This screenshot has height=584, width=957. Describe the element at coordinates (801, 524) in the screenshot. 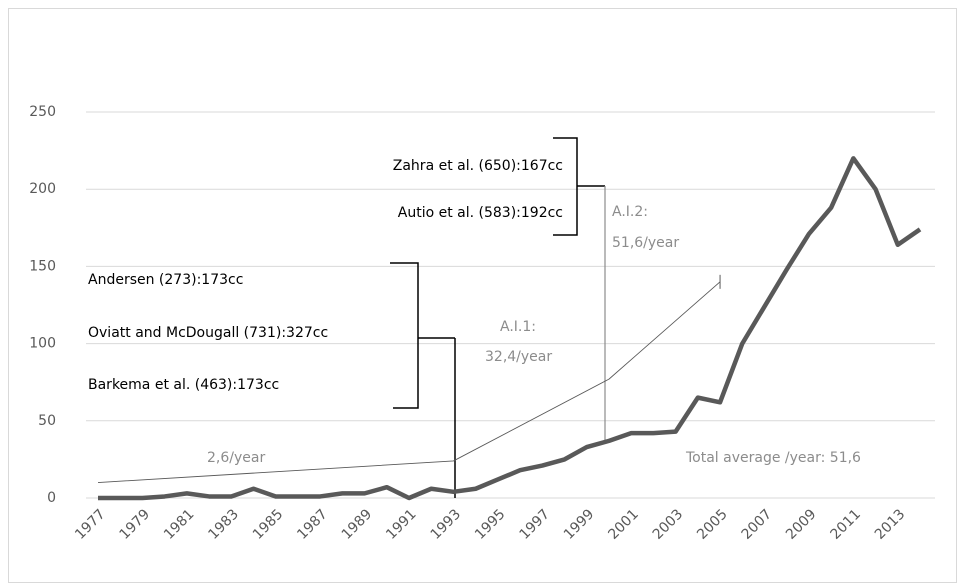

I see `x-tick-label: 2009` at that location.